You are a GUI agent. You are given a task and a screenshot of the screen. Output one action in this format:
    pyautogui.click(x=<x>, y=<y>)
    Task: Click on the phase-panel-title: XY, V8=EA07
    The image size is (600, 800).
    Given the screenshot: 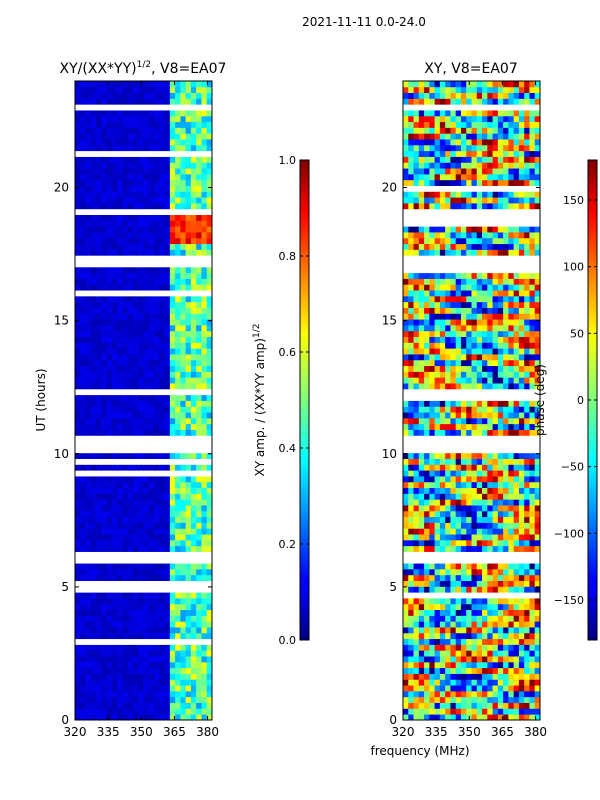 What is the action you would take?
    pyautogui.click(x=471, y=69)
    